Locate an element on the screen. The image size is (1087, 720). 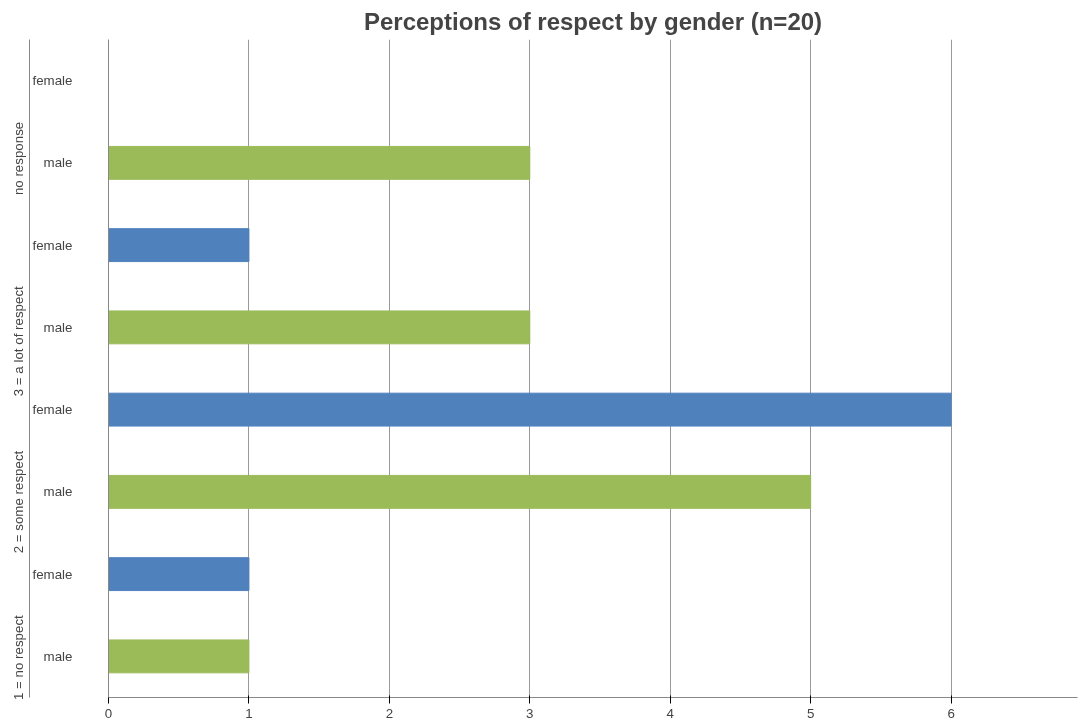
x-tick-label: 3 is located at coordinates (530, 712).